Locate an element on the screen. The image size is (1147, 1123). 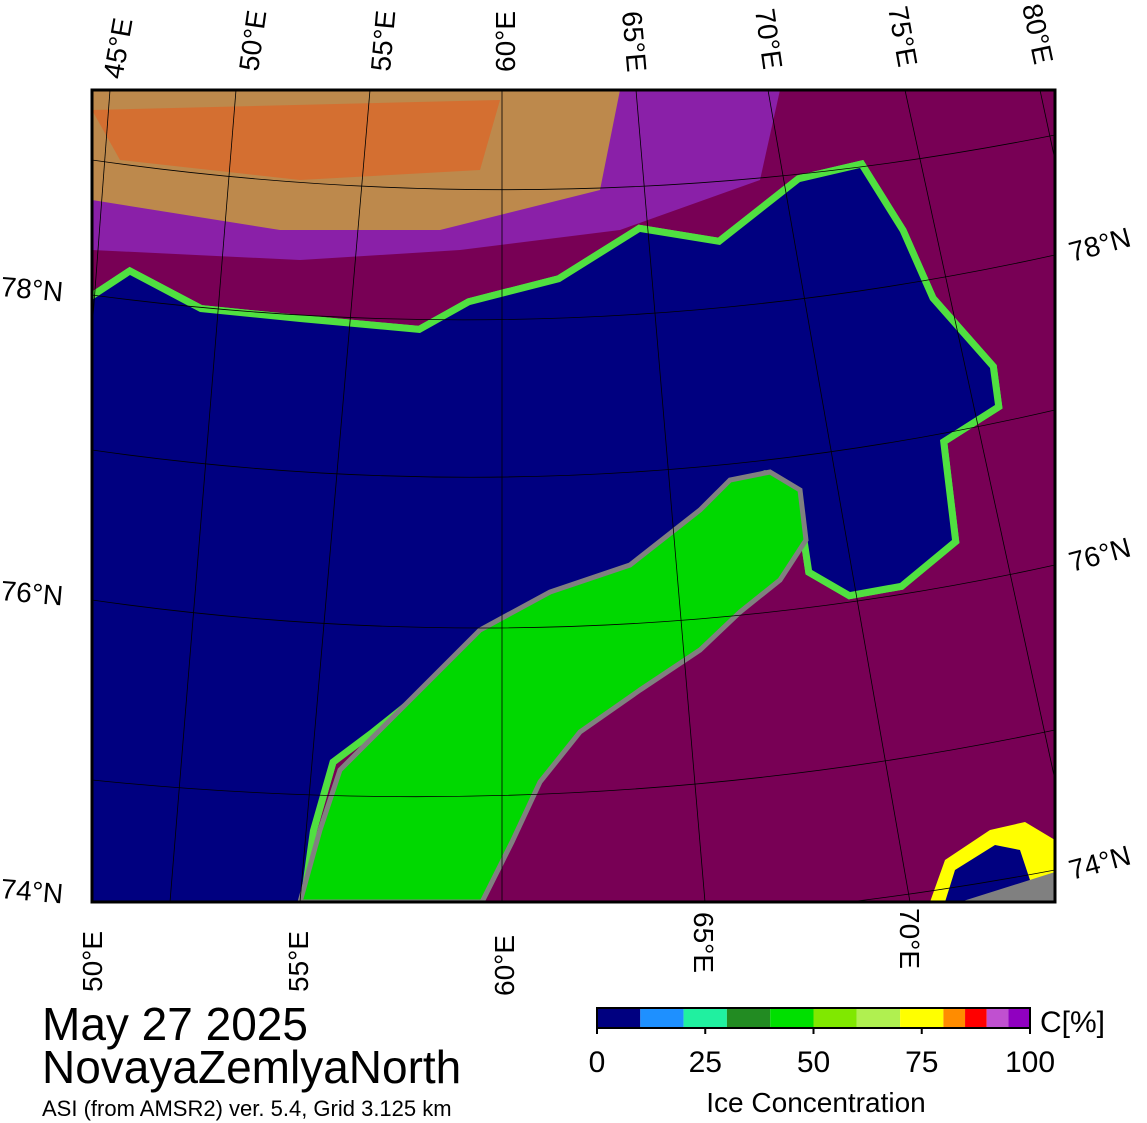
colorbar: 0 25 50 75 100 is located at coordinates (822, 1043).